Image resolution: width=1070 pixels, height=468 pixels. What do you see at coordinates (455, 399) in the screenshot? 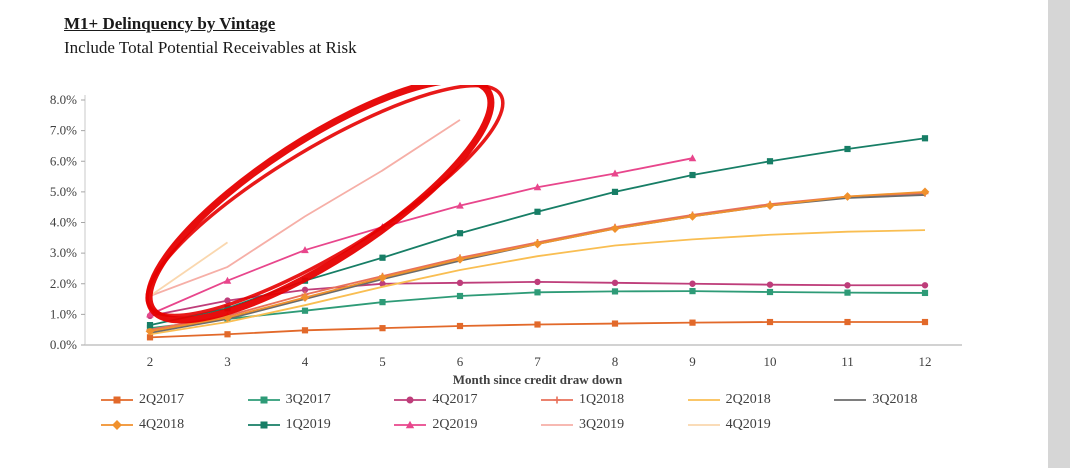
I see `legend-label: 4Q2017` at bounding box center [455, 399].